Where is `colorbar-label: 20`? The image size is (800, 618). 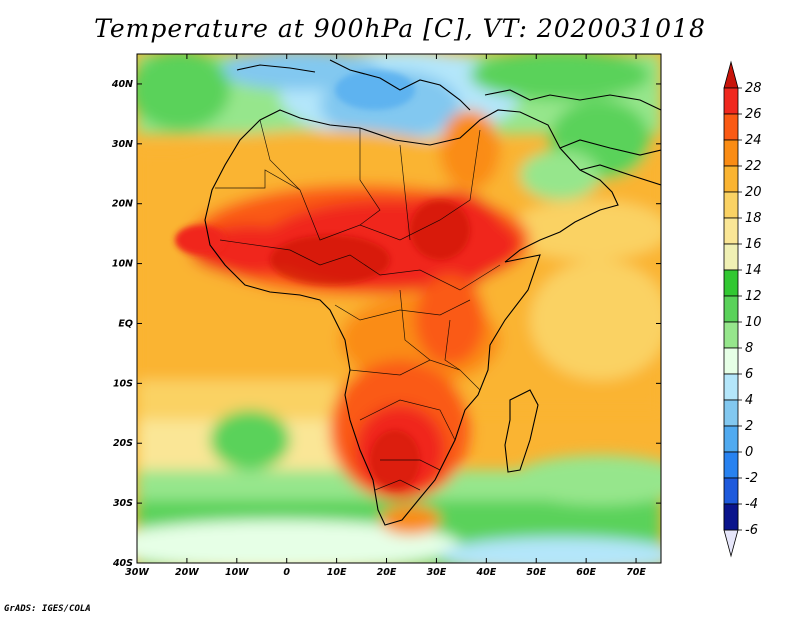 colorbar-label: 20 is located at coordinates (753, 192).